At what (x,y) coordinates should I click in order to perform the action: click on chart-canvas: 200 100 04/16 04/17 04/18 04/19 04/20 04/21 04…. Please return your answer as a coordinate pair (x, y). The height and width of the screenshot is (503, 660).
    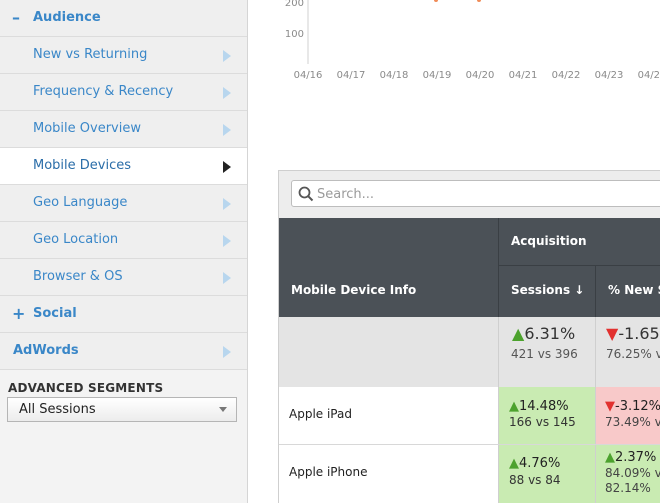
    Looking at the image, I should click on (472, 40).